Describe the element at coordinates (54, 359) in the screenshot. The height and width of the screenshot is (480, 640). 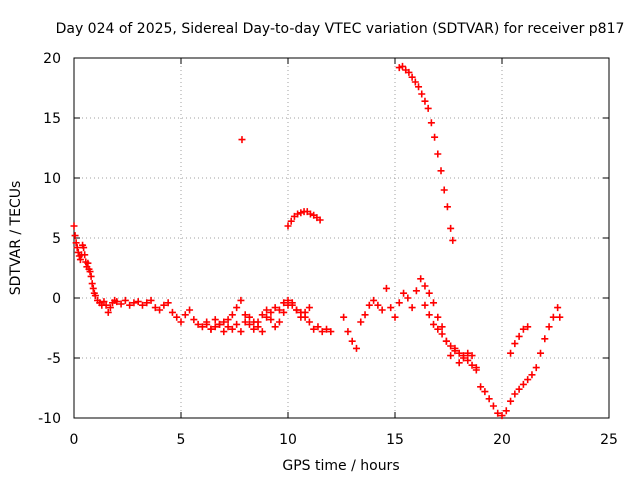
I see `y-tick-label: -5` at that location.